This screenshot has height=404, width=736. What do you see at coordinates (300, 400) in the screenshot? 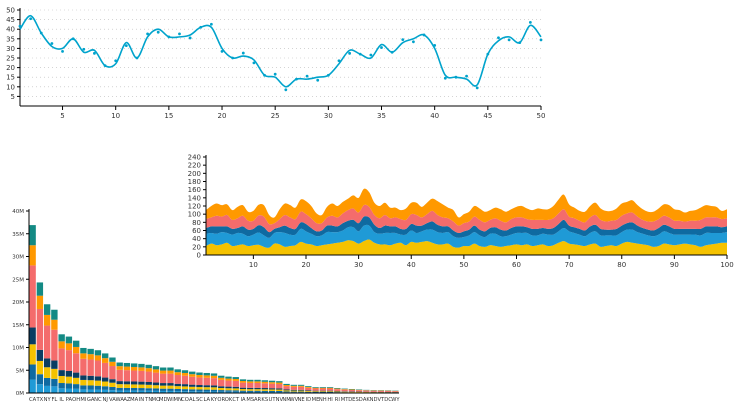
I see `bar-x-tick-label: NE` at bounding box center [300, 400].